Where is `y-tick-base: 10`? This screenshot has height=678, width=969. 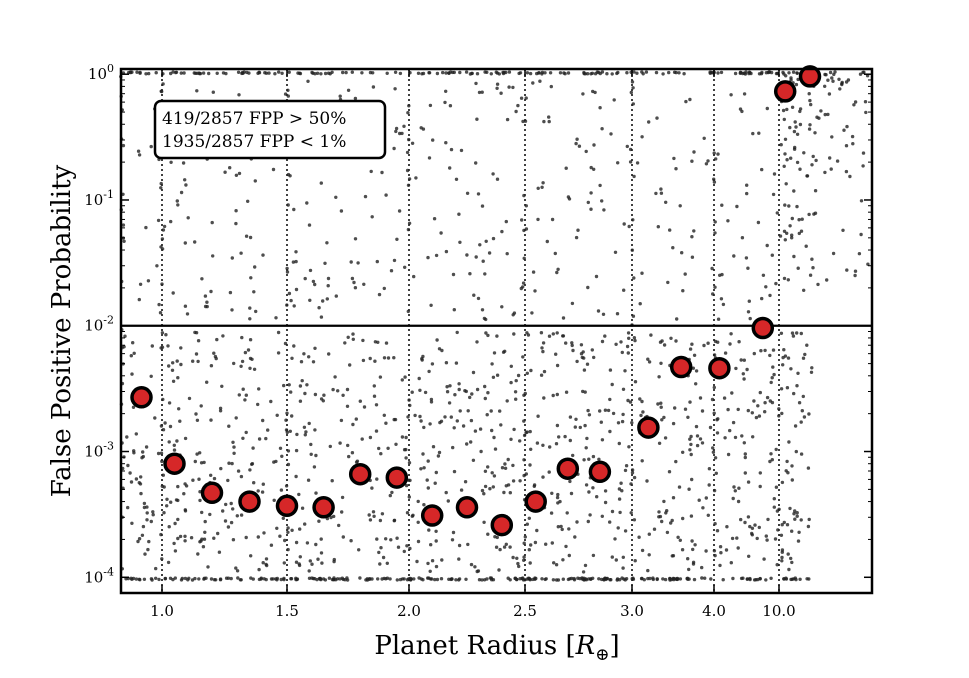
y-tick-base: 10 is located at coordinates (93, 452).